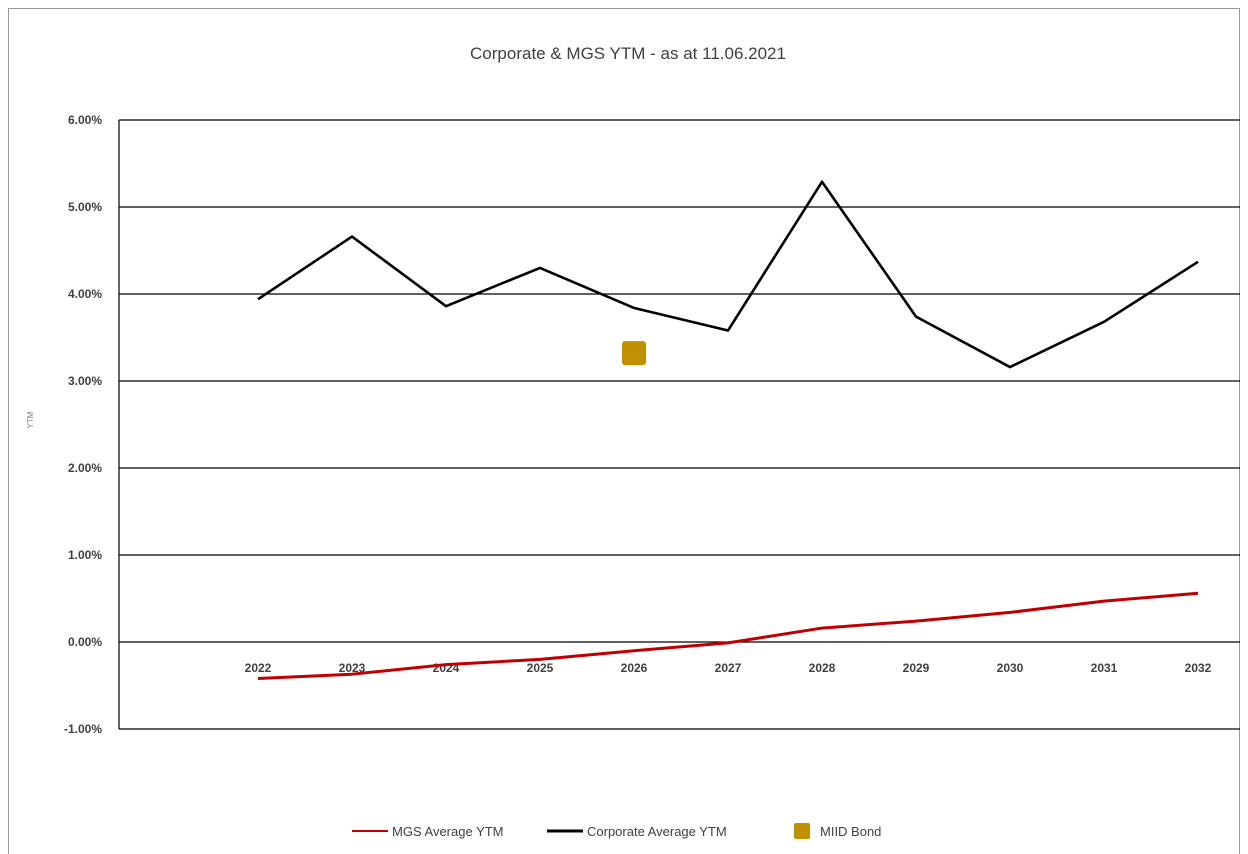 This screenshot has height=854, width=1248. What do you see at coordinates (85, 381) in the screenshot?
I see `y-tick-label: 3.00%` at bounding box center [85, 381].